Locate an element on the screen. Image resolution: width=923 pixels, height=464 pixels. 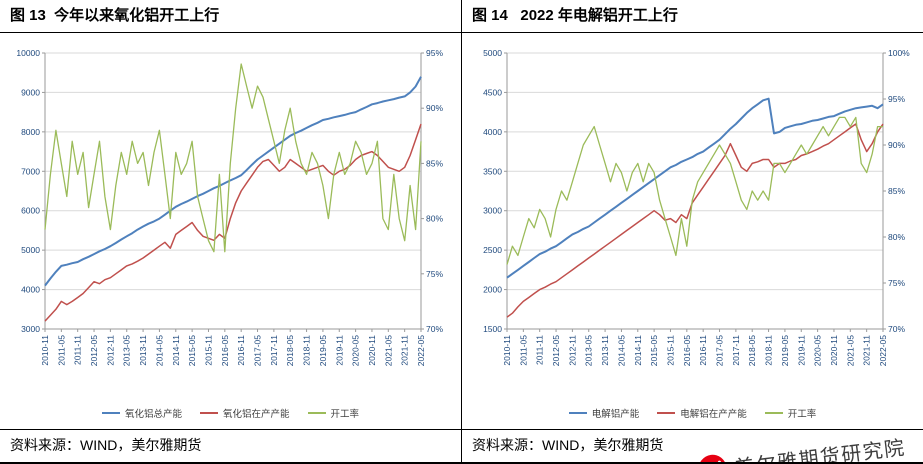
y2-axis-tick-label: 75% is located at coordinates (434, 274).